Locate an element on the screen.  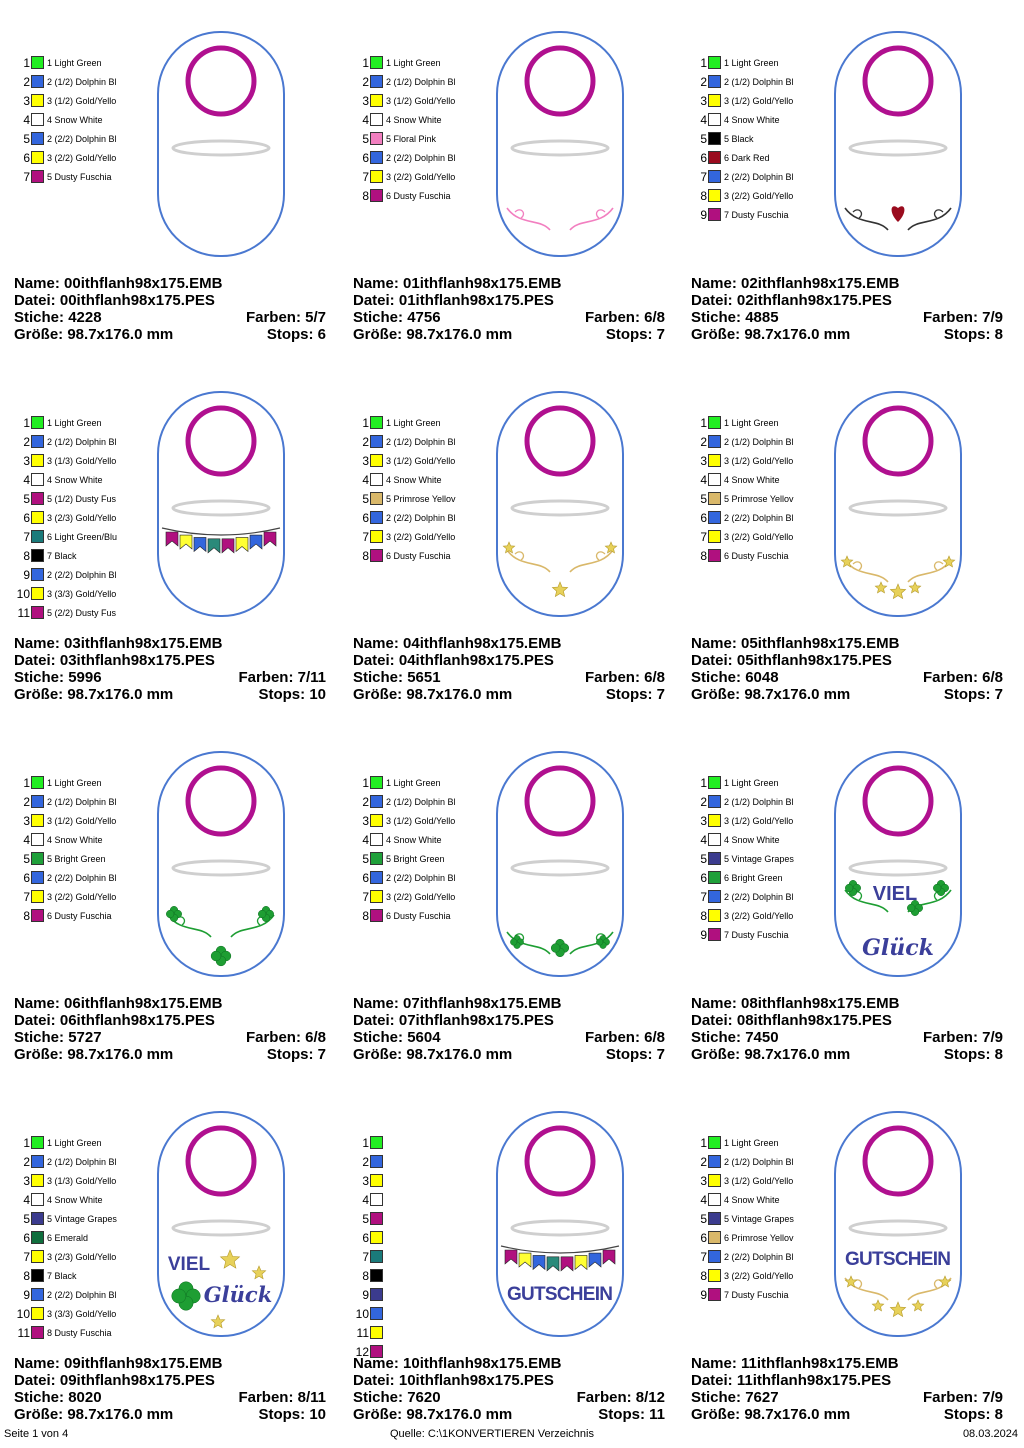
thread-number: 4 is located at coordinates (703, 839).